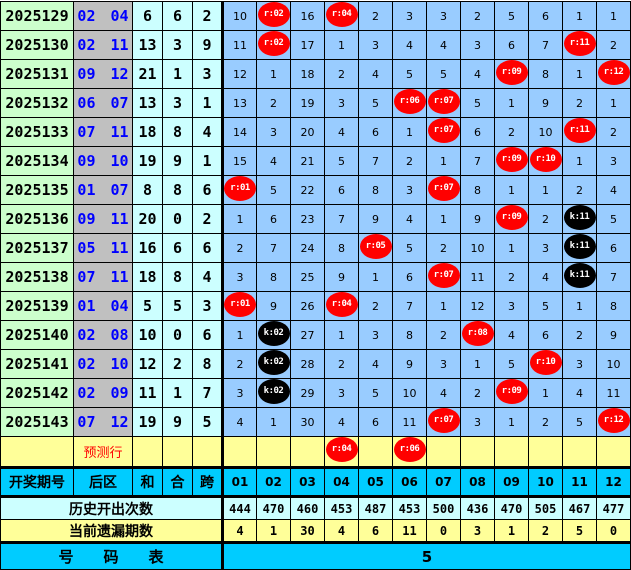  I want to click on table-row: 2025142 02 09 11 1 7 3 k:02 29 3 5 10 4 2 r:09 1 4 11, so click(315, 393).